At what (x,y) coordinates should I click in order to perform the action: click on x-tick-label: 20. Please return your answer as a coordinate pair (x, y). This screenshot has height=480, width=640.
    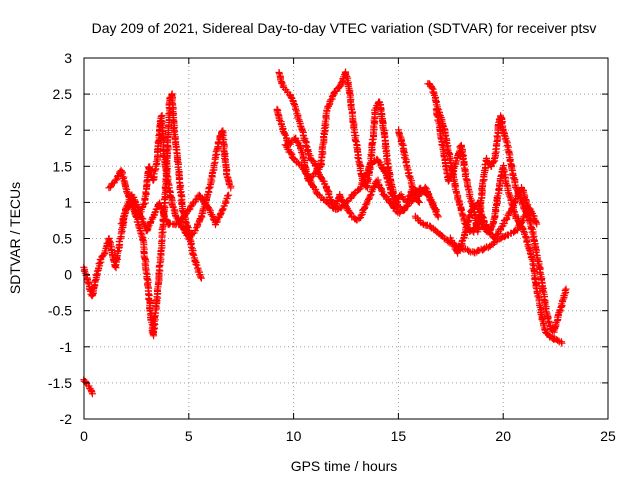
    Looking at the image, I should click on (503, 436).